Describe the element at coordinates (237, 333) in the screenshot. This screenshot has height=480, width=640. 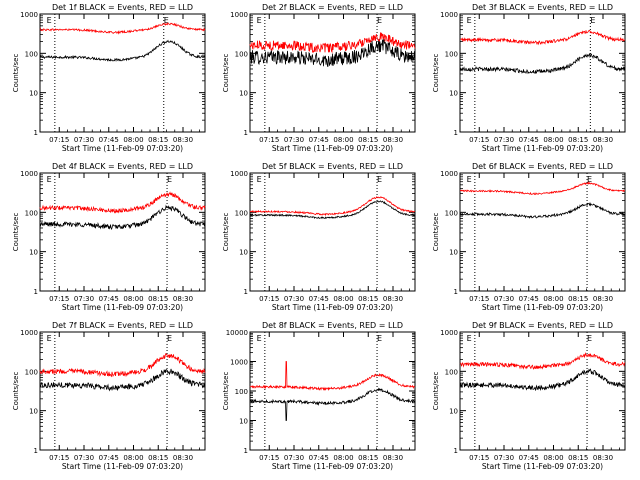
I see `y-tick-label: 10000` at that location.